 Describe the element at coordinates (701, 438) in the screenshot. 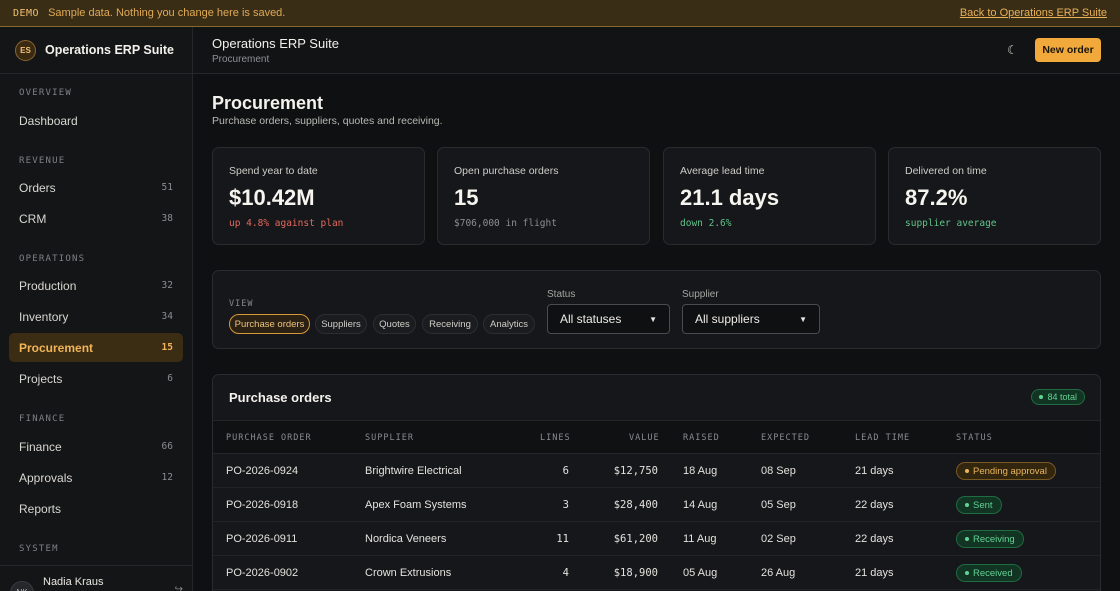

I see `col-raised: RAISED` at that location.